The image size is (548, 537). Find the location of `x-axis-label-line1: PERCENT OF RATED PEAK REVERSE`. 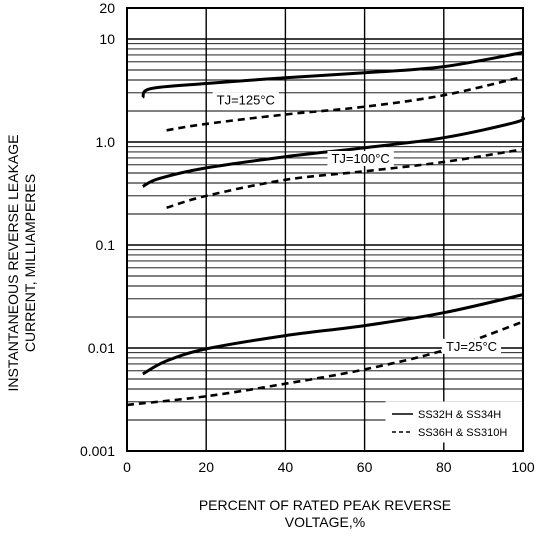

x-axis-label-line1: PERCENT OF RATED PEAK REVERSE is located at coordinates (325, 505).